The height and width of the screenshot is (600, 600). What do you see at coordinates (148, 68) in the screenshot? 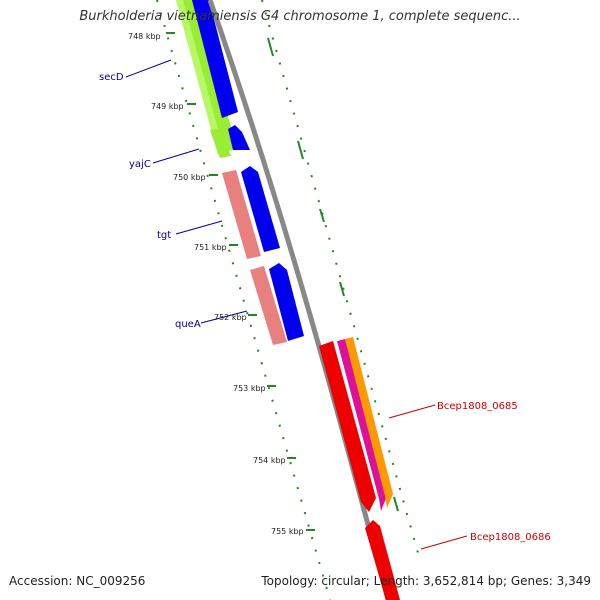
I see `secD-leader-line` at bounding box center [148, 68].